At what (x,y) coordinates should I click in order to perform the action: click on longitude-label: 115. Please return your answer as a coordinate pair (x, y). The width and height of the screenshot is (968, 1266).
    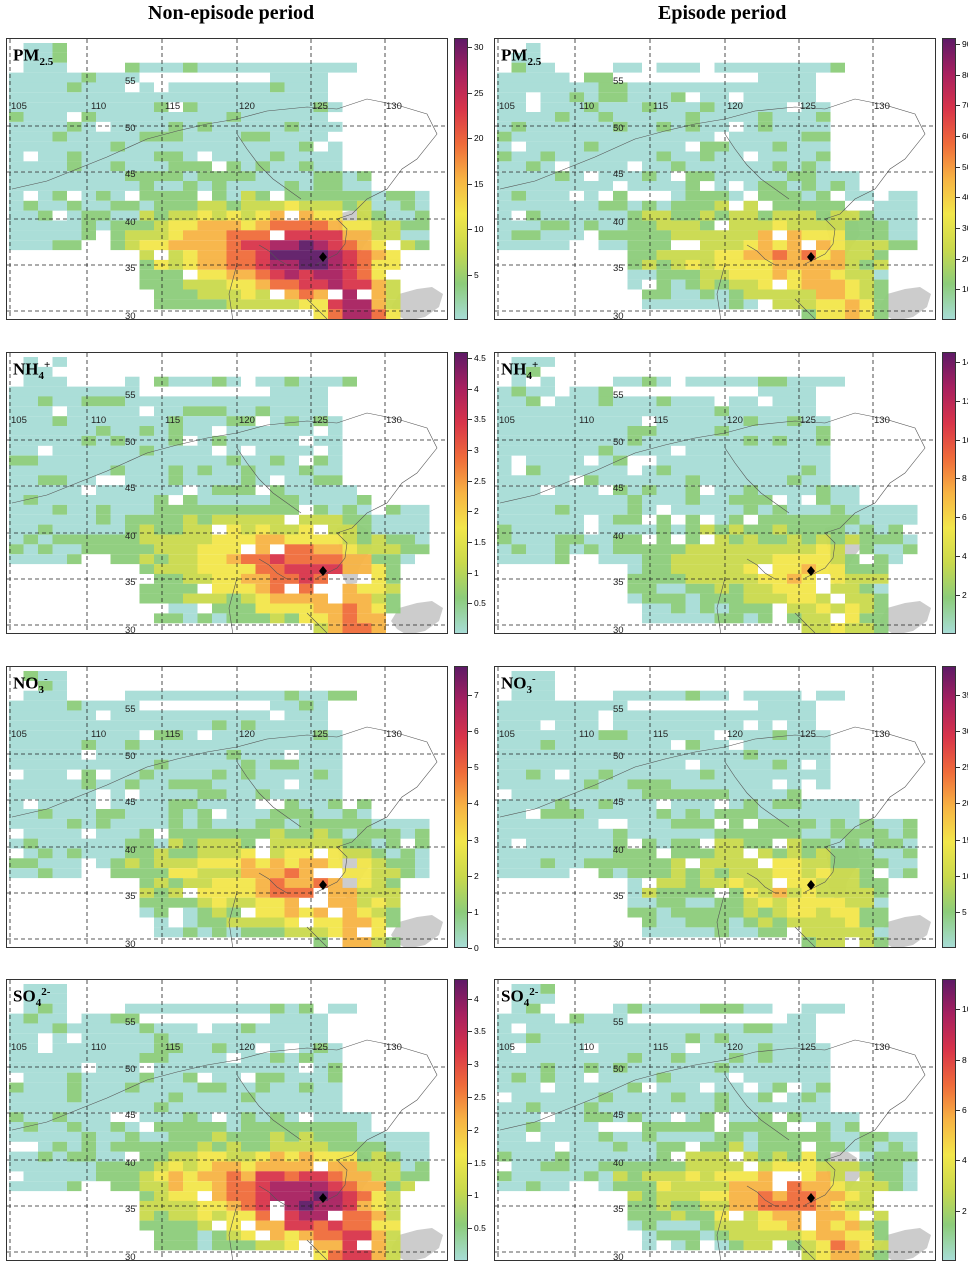
    Looking at the image, I should click on (660, 1047).